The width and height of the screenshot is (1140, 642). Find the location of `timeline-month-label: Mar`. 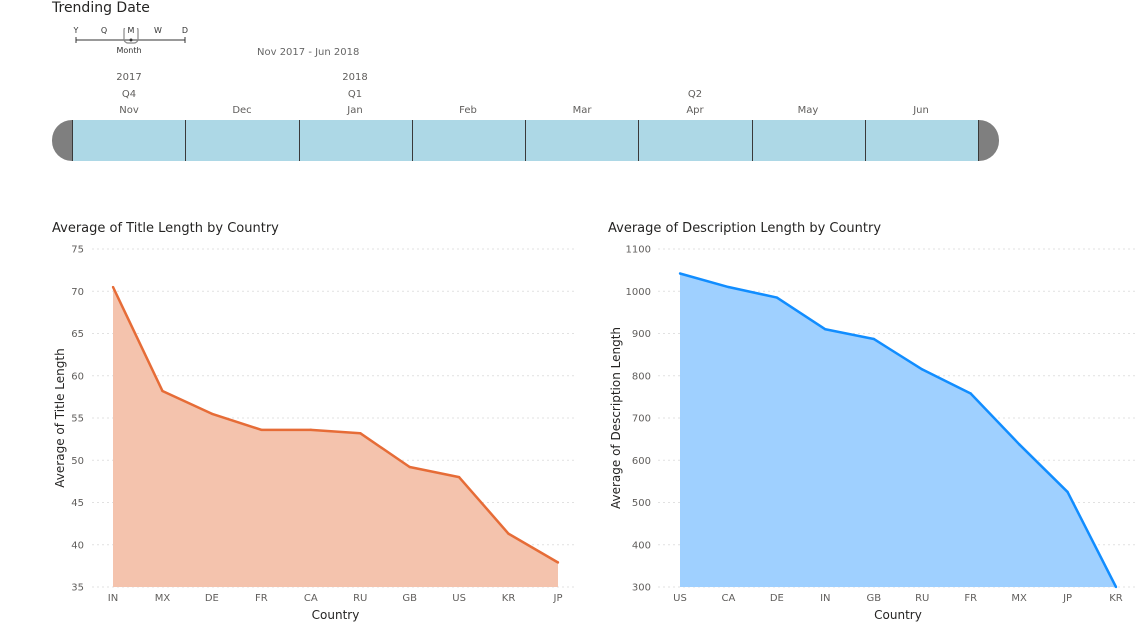

timeline-month-label: Mar is located at coordinates (582, 110).